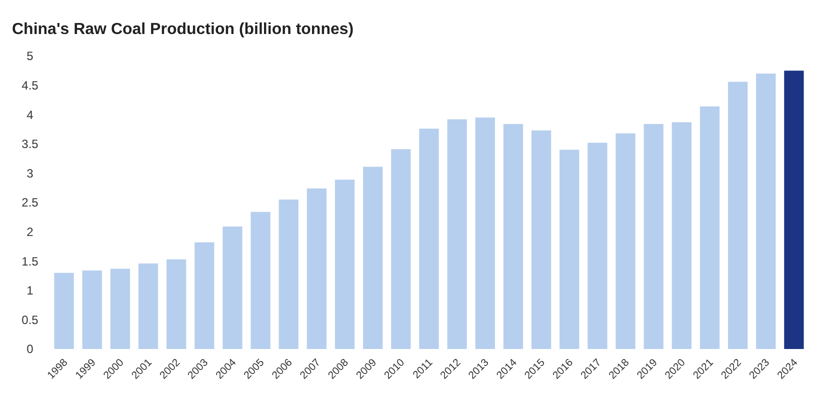  What do you see at coordinates (30, 319) in the screenshot?
I see `y-tick-label: 0.5` at bounding box center [30, 319].